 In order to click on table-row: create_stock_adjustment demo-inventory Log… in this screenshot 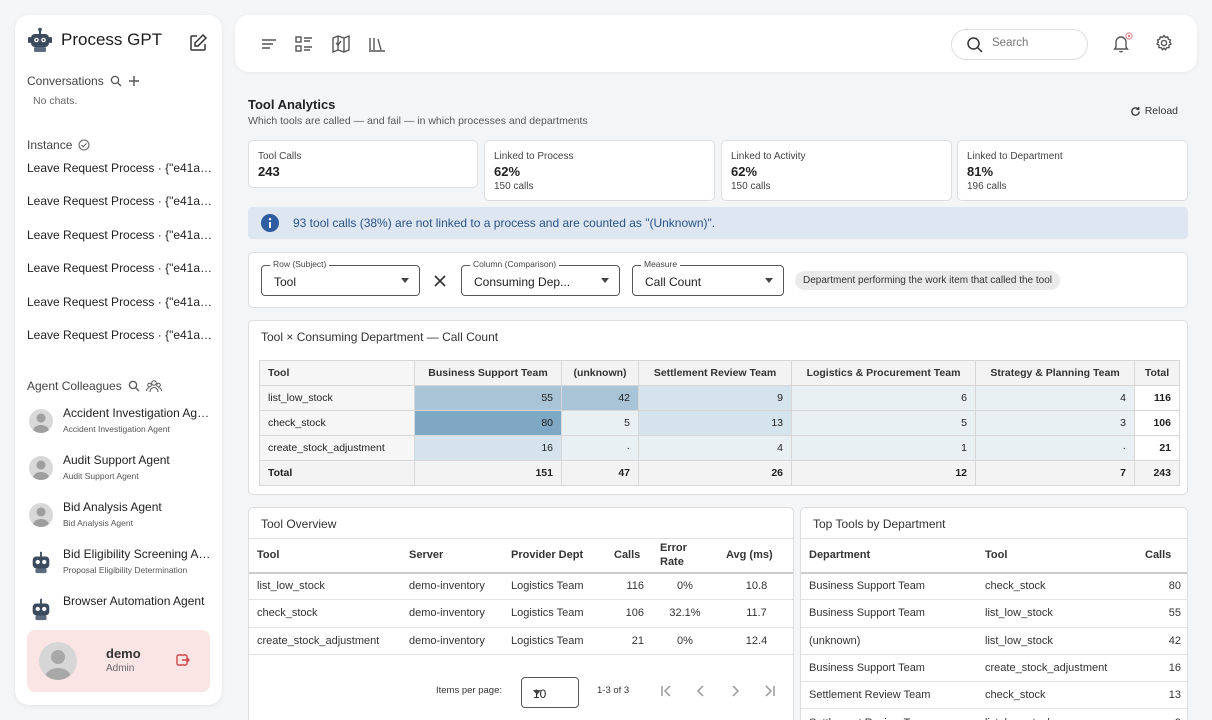, I will do `click(521, 641)`.